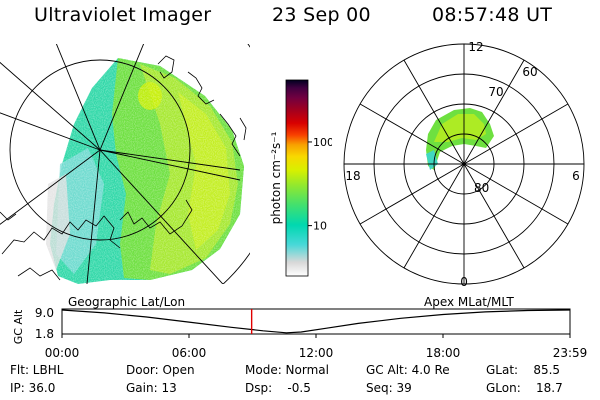  What do you see at coordinates (570, 353) in the screenshot?
I see `x-tick-label-24: 23:59` at bounding box center [570, 353].